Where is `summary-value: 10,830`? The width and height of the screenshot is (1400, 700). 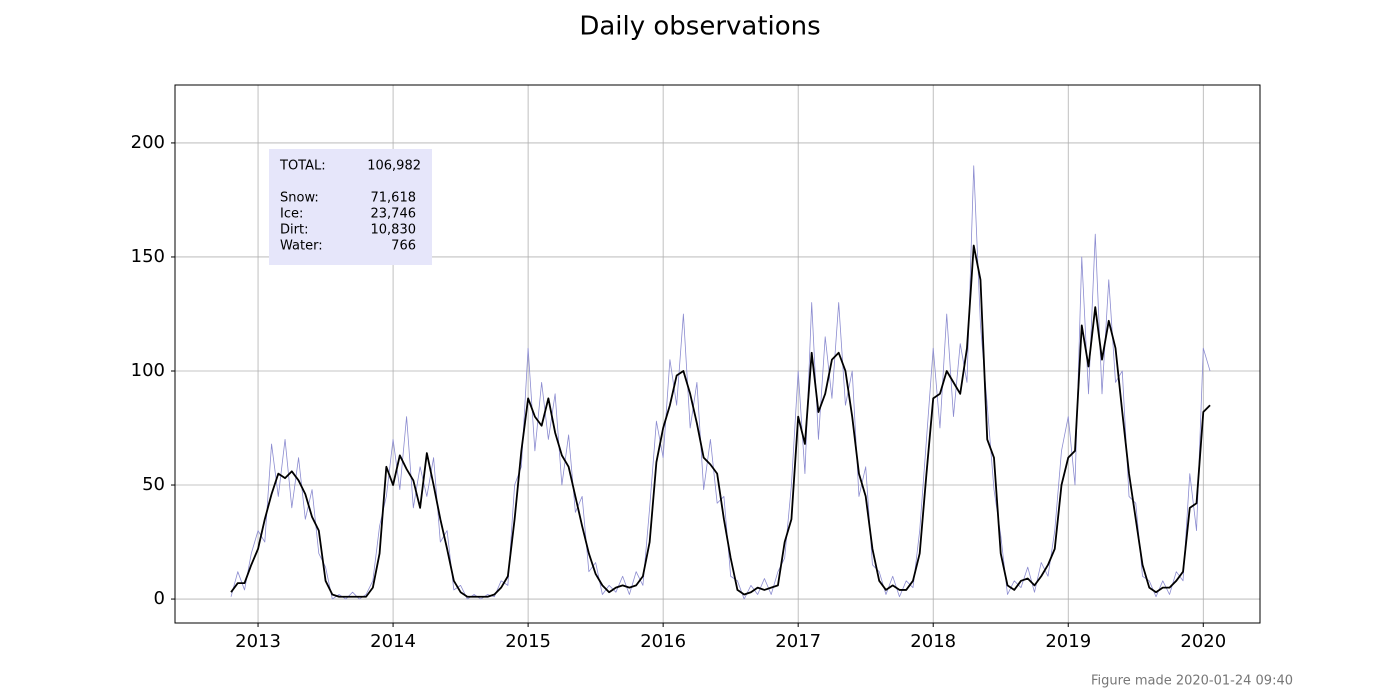 summary-value: 10,830 is located at coordinates (394, 230).